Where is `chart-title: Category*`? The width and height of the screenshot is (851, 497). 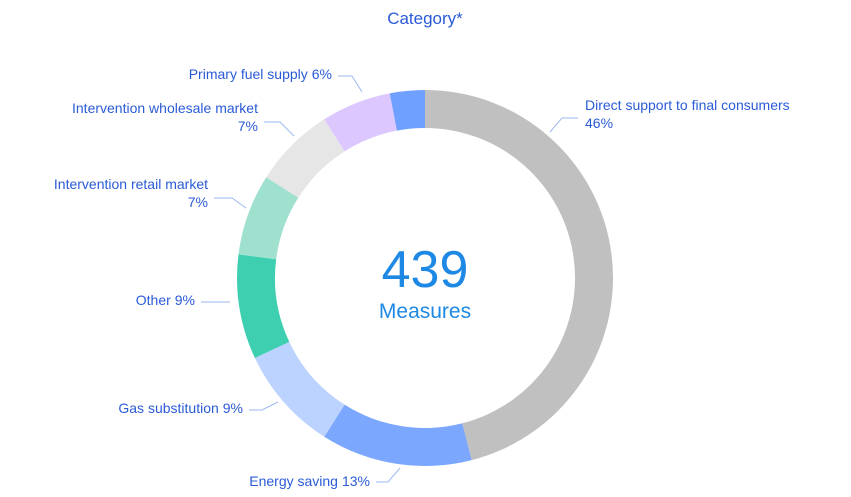 chart-title: Category* is located at coordinates (425, 18).